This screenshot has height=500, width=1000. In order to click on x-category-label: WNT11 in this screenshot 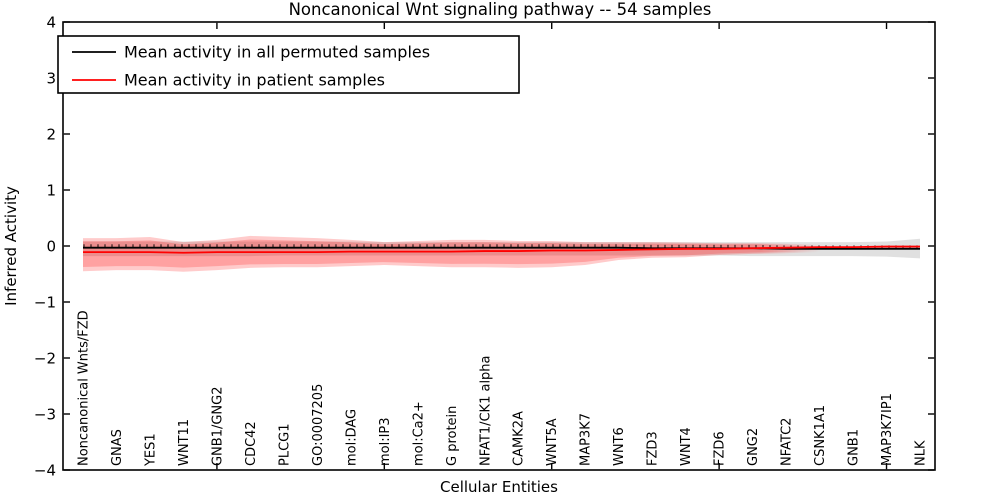, I will do `click(184, 442)`.